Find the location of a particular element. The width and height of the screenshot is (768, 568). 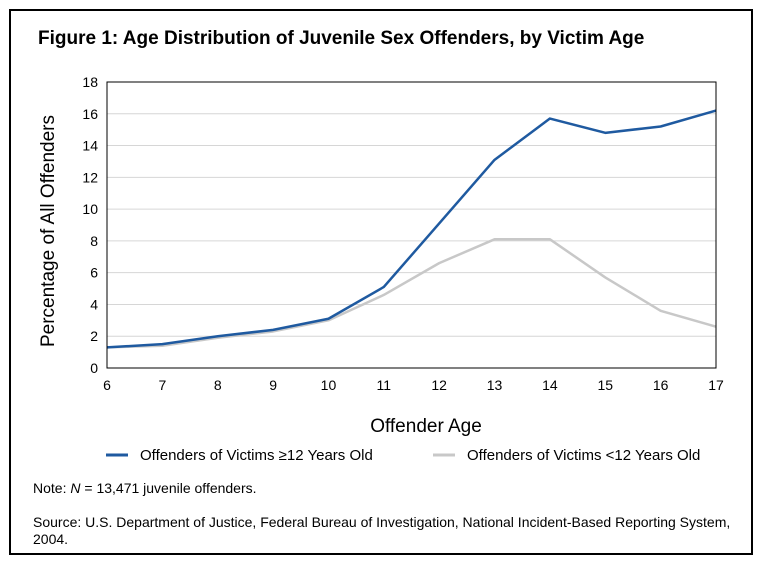

y-tick-label: 14 is located at coordinates (90, 146).